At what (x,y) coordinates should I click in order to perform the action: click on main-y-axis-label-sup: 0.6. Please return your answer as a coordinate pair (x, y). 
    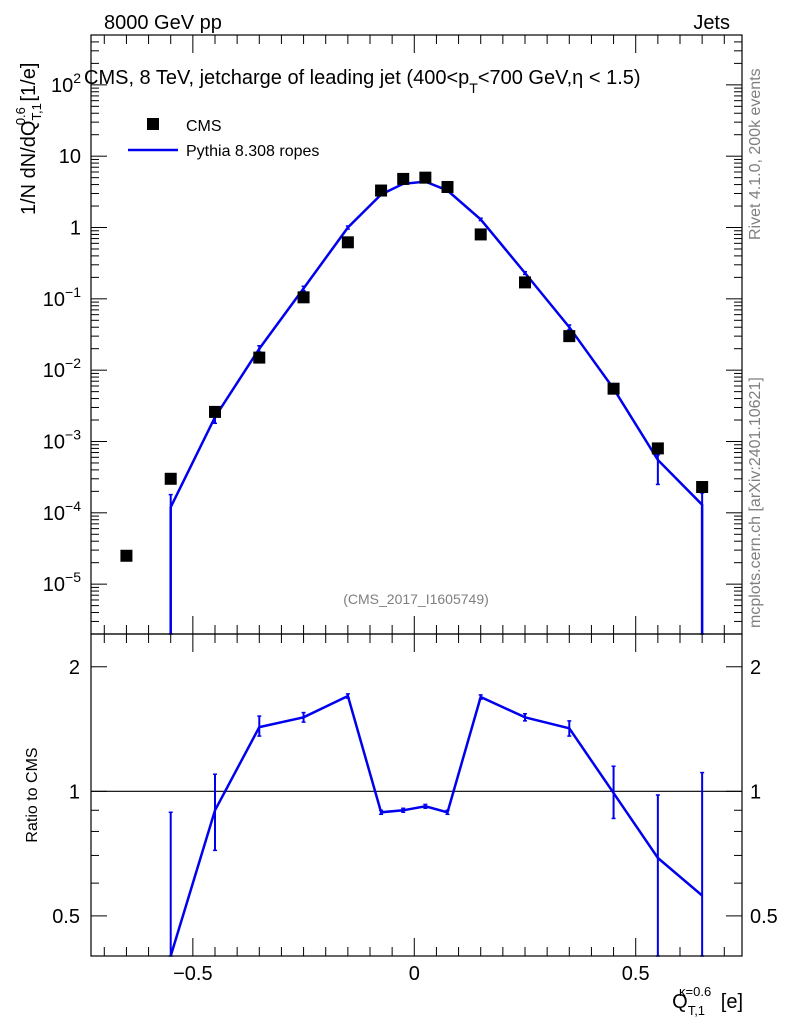
    Looking at the image, I should click on (20, 116).